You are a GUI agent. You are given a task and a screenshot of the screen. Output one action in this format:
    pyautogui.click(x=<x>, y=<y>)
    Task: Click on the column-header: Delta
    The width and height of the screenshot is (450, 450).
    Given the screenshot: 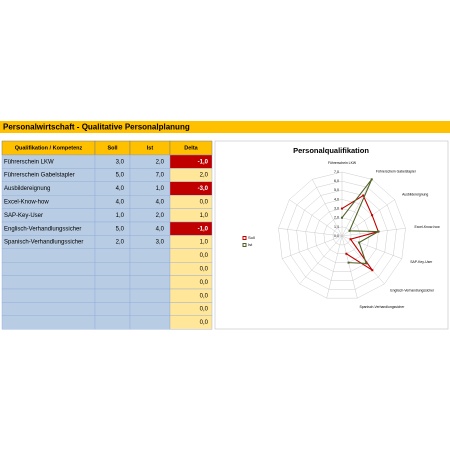 What is the action you would take?
    pyautogui.click(x=191, y=148)
    